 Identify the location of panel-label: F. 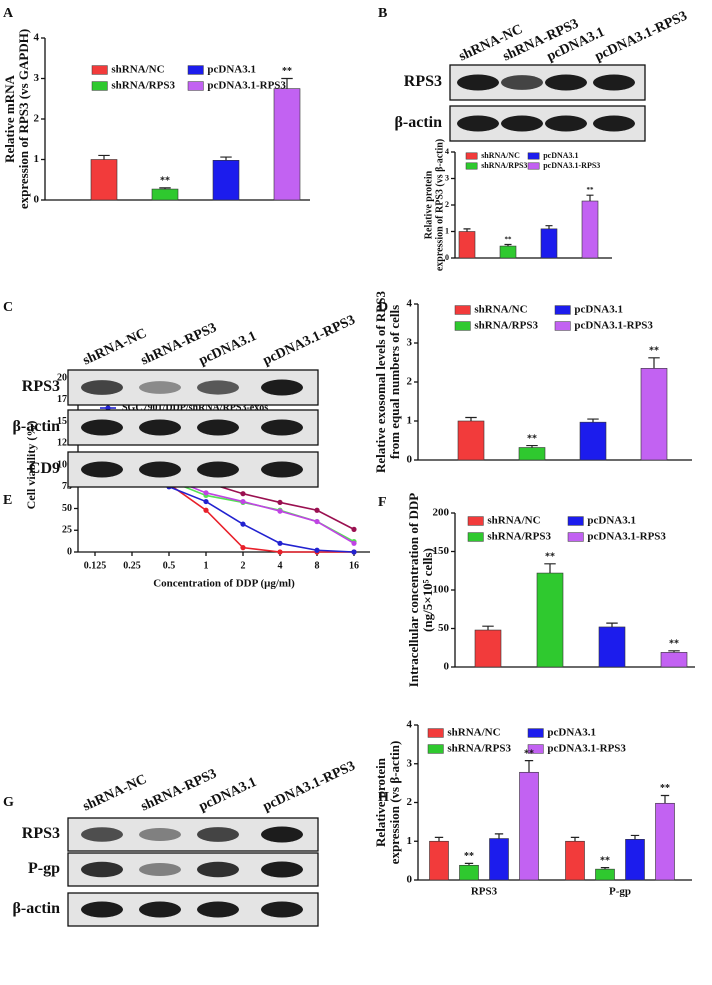
(382, 502).